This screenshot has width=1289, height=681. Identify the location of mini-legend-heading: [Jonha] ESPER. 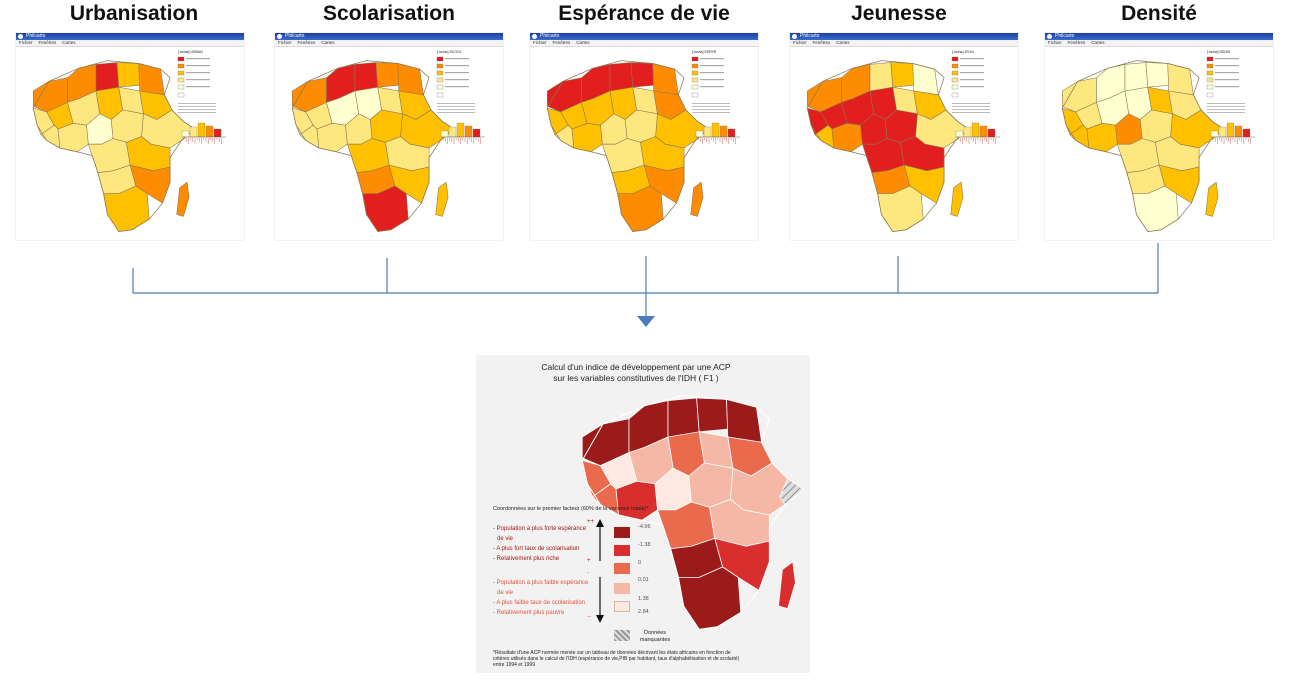
(704, 52).